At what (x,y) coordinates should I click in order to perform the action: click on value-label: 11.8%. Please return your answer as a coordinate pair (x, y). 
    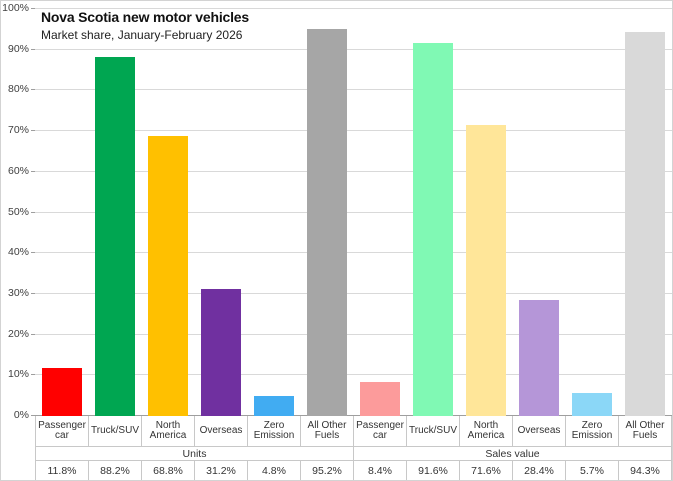
    Looking at the image, I should click on (62, 470).